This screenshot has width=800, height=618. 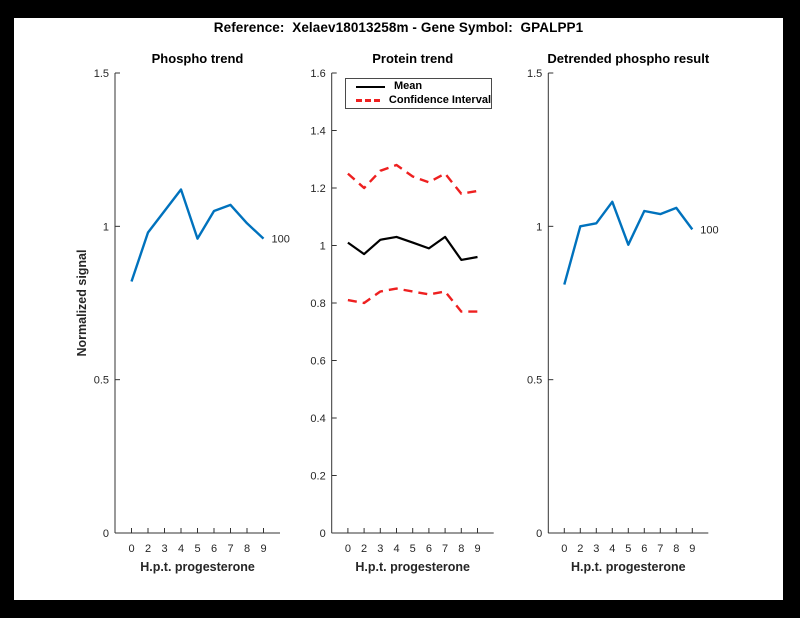 What do you see at coordinates (412, 58) in the screenshot?
I see `subplot-title: Protein trend` at bounding box center [412, 58].